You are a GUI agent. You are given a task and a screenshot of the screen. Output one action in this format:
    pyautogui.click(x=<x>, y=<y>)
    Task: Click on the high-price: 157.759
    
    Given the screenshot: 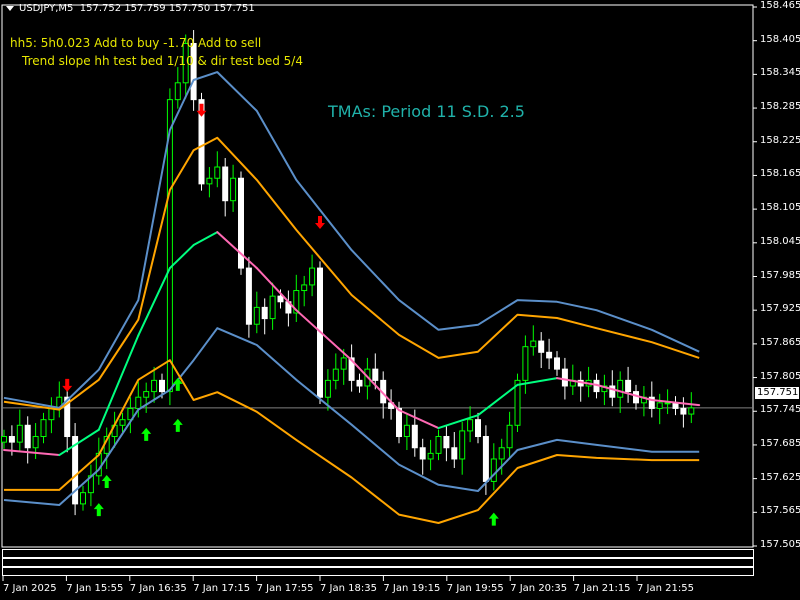 What is the action you would take?
    pyautogui.click(x=145, y=8)
    